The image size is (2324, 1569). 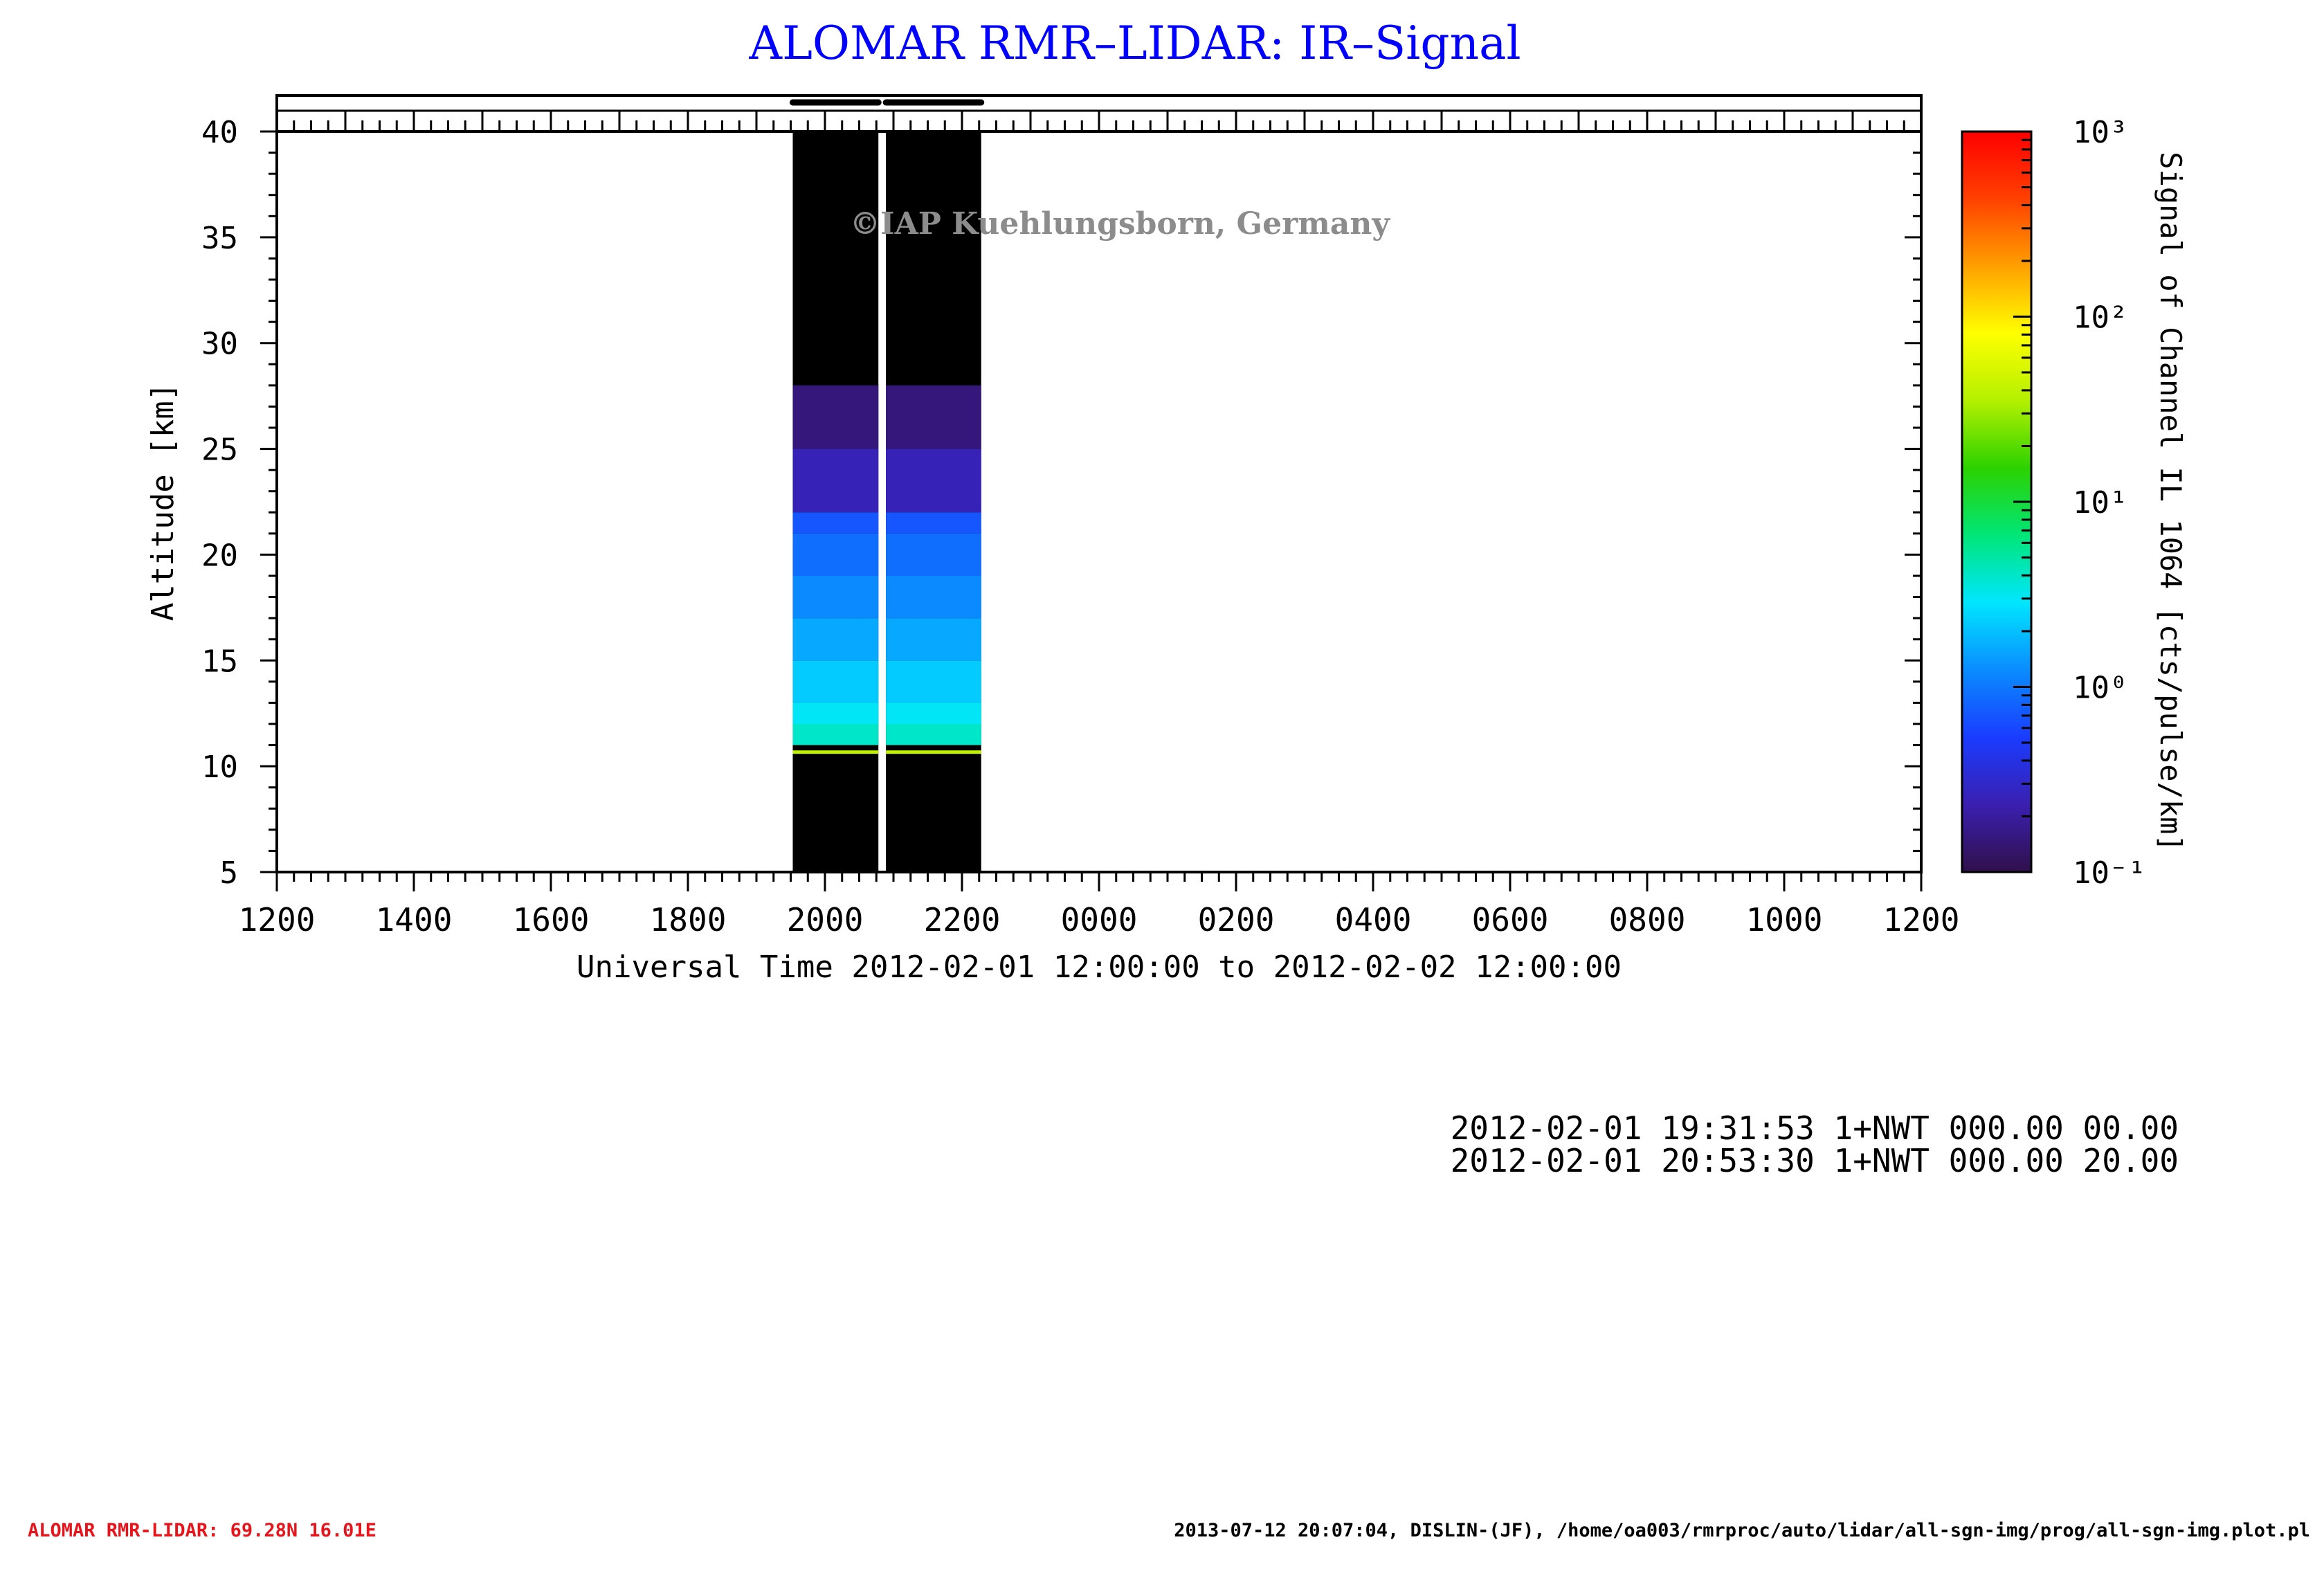 What do you see at coordinates (220, 344) in the screenshot?
I see `y-tick-label: 30` at bounding box center [220, 344].